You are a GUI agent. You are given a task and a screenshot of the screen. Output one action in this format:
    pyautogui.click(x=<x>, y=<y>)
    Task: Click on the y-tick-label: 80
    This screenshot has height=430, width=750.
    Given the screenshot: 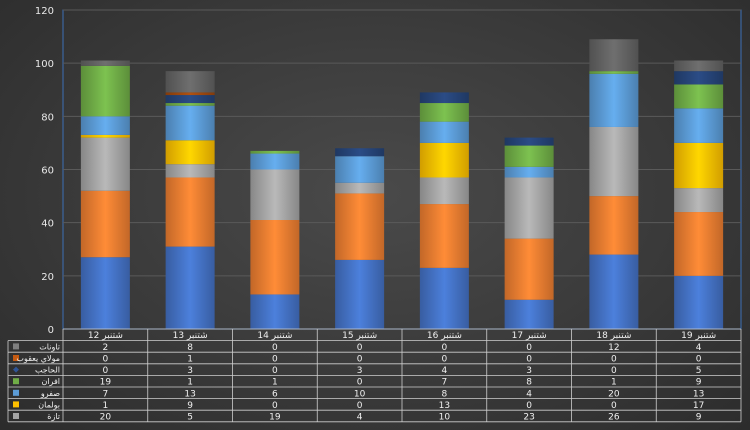 What is the action you would take?
    pyautogui.click(x=47, y=117)
    